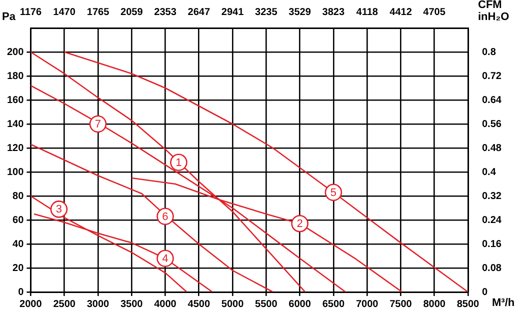 The height and width of the screenshot is (320, 528). I want to click on y-tick-label: 20, so click(18, 268).